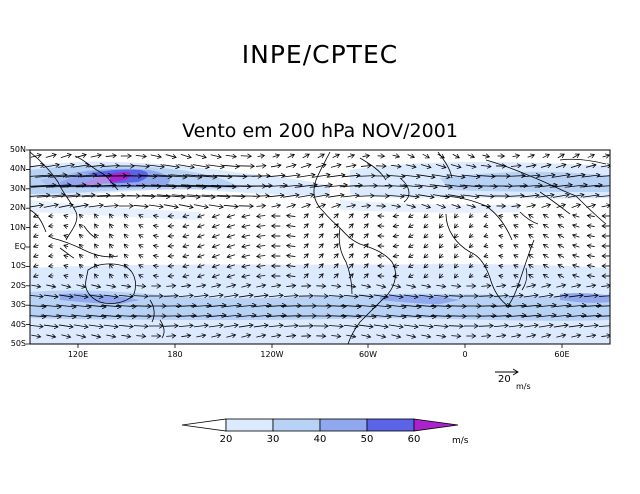  I want to click on lon-label: 120W, so click(272, 354).